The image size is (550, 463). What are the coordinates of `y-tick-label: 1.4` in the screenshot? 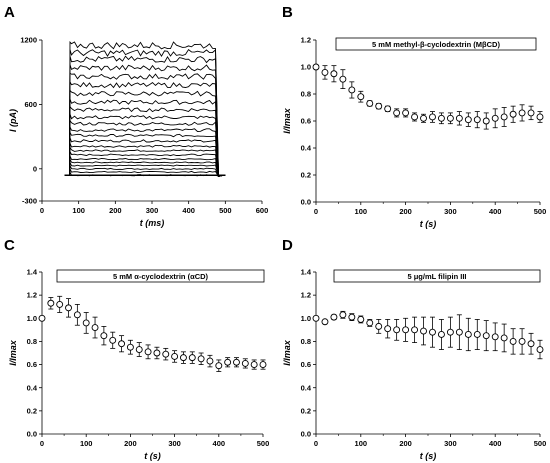 It's located at (32, 272).